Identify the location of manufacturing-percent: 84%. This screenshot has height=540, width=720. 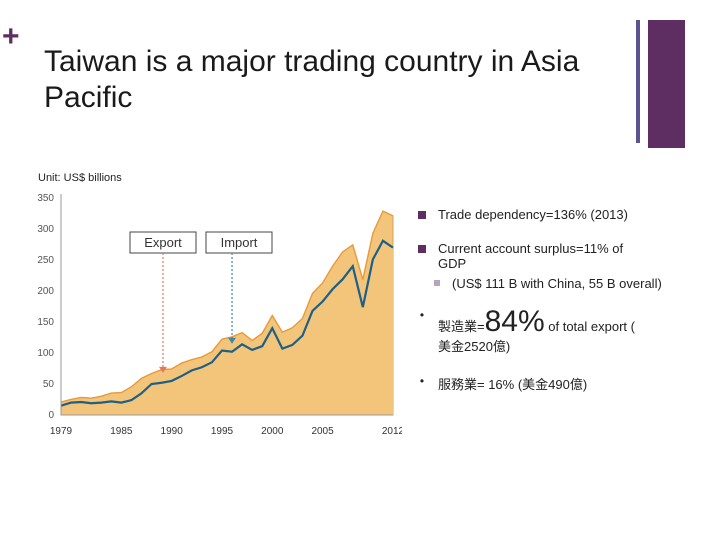
(514, 321).